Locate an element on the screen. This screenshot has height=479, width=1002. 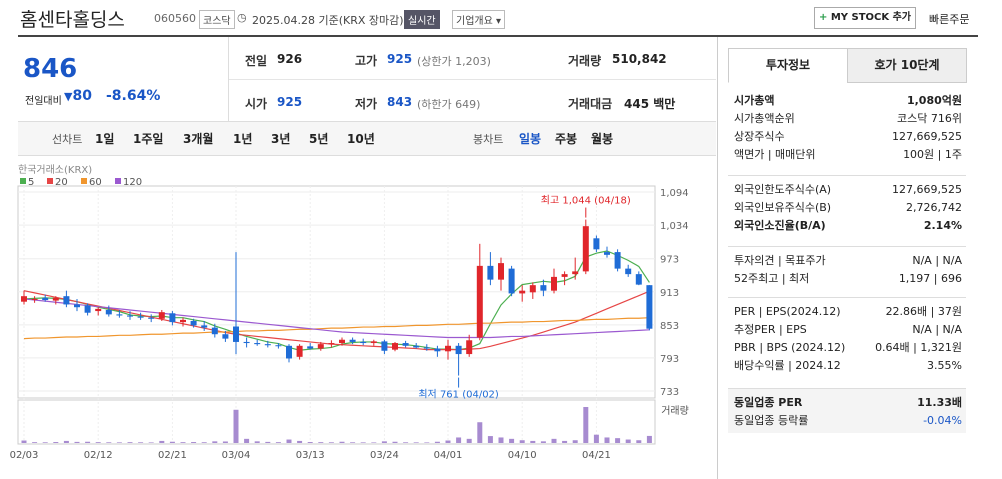
y-tick-label: 1,034 is located at coordinates (674, 226).